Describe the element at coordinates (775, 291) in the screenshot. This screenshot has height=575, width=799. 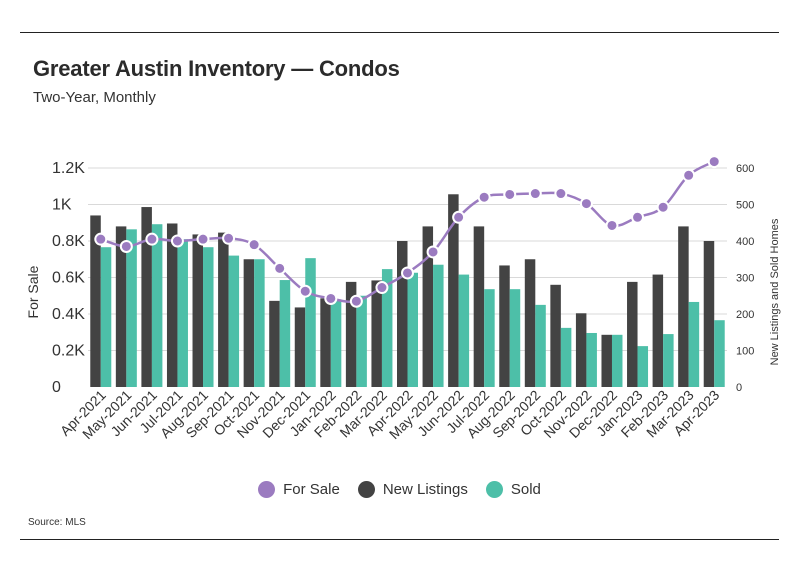
I see `y2-axis-label: New Listings and Sold Homes` at that location.